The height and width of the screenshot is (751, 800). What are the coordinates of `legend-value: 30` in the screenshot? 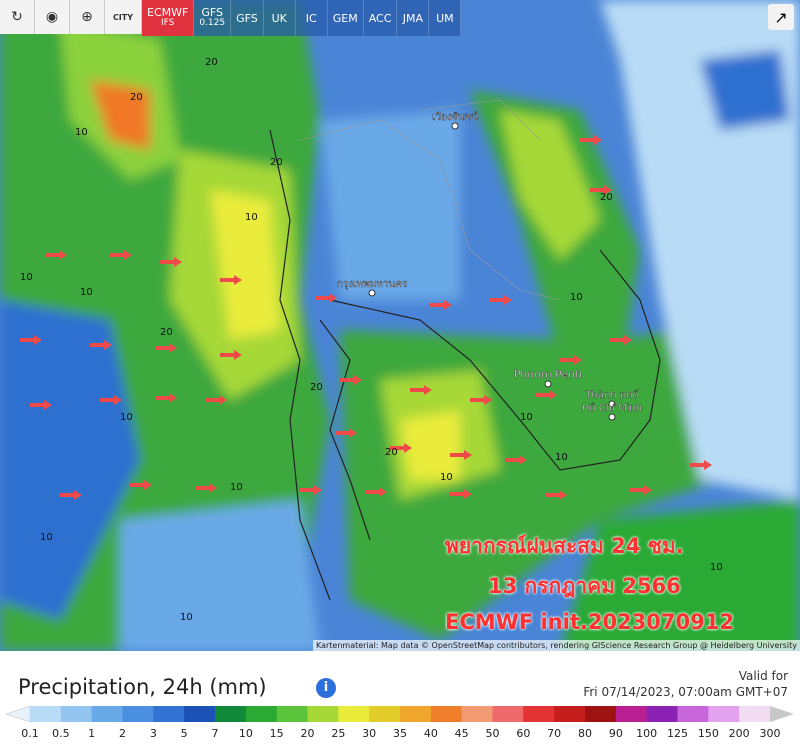 It's located at (369, 733).